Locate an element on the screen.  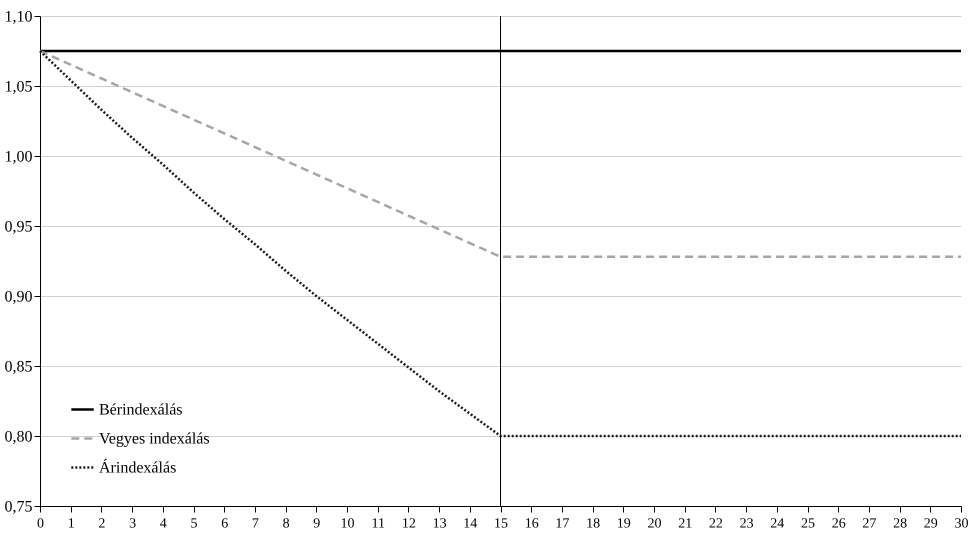
legend-label: Vegyes indexálás is located at coordinates (154, 439).